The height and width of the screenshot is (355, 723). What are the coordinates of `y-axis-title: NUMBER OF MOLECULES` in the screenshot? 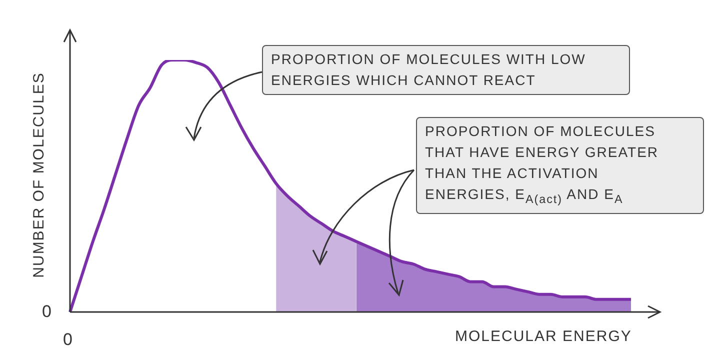 It's located at (39, 175).